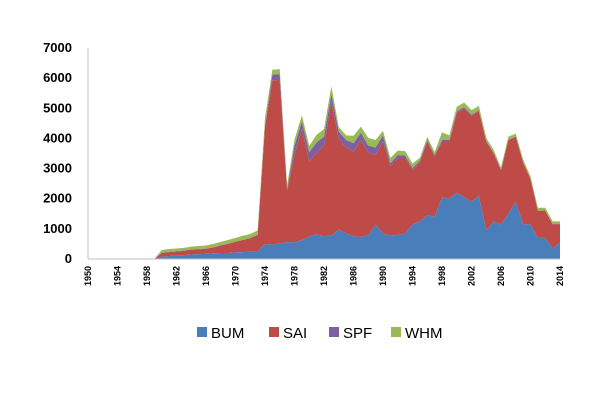 Image resolution: width=600 pixels, height=405 pixels. Describe the element at coordinates (57, 77) in the screenshot. I see `y-tick-label: 6000` at that location.